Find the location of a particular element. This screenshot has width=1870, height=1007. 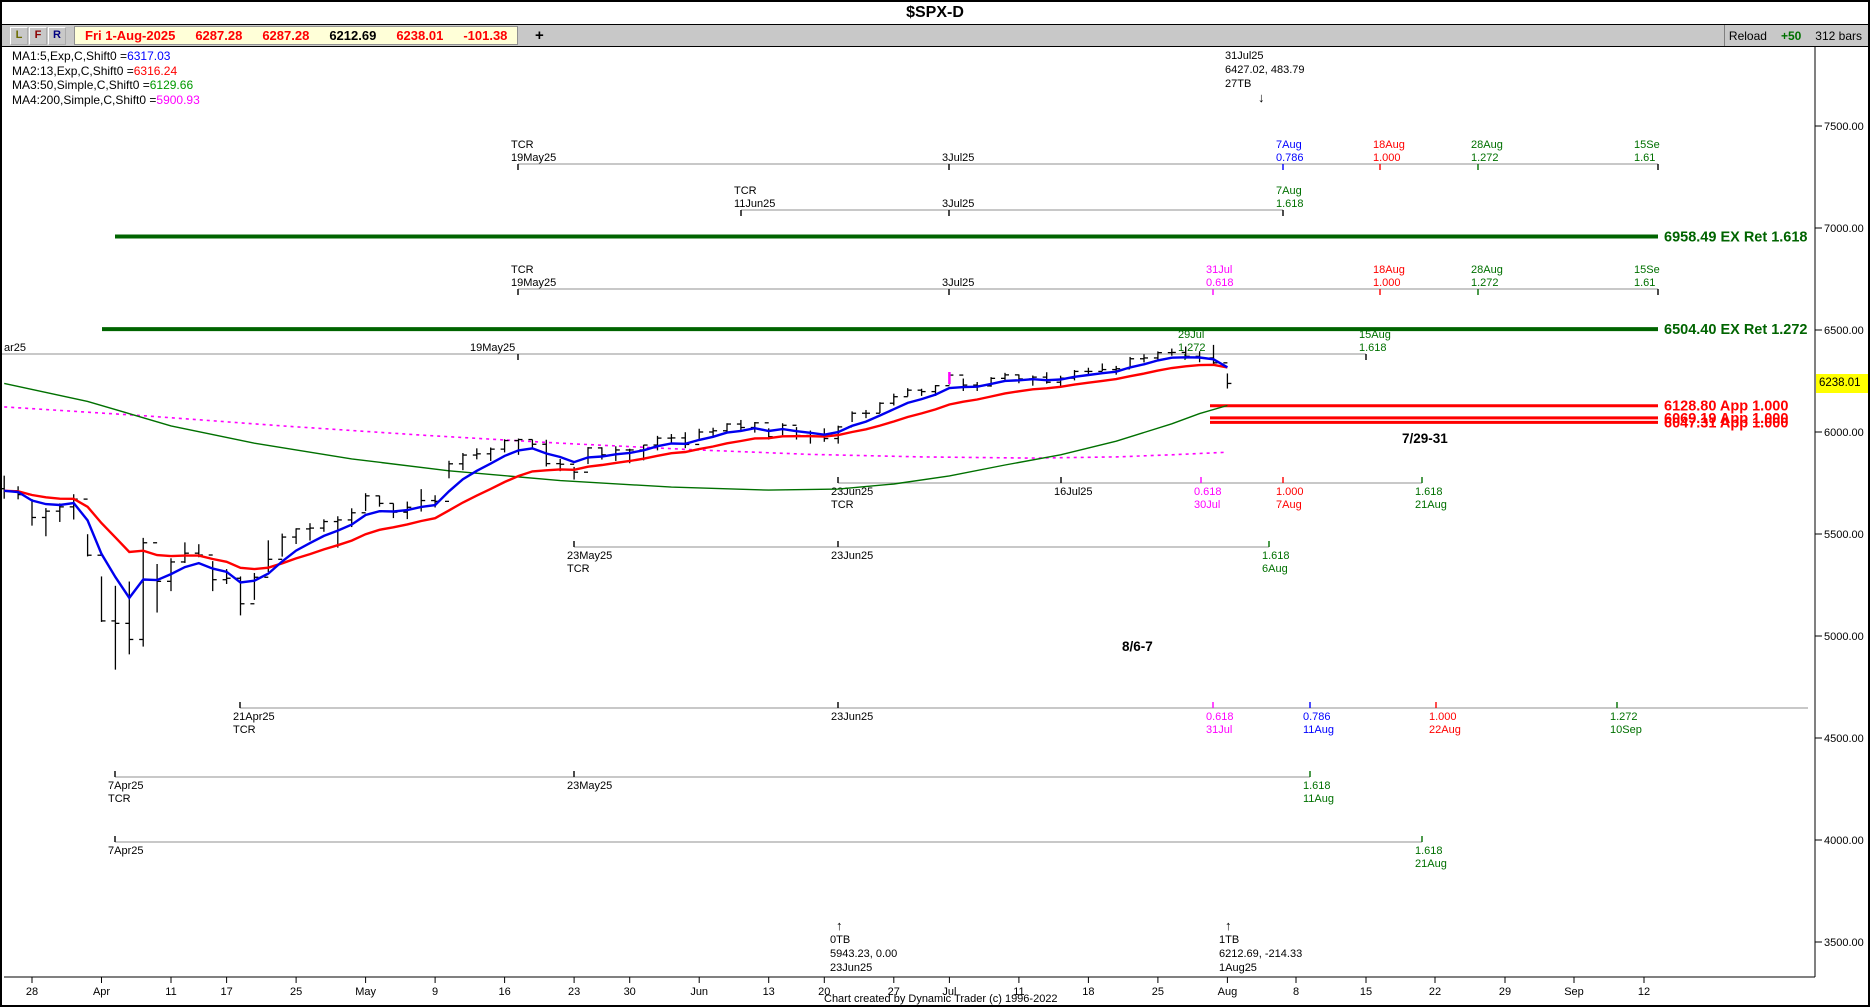

ma200-line is located at coordinates (616, 432).